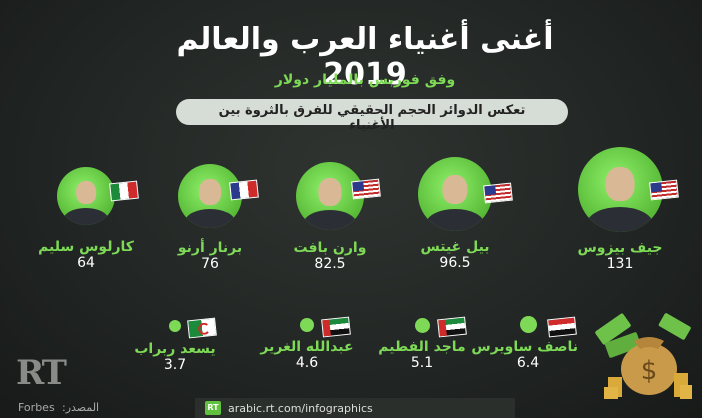  I want to click on source-label: المصدر:, so click(81, 407).